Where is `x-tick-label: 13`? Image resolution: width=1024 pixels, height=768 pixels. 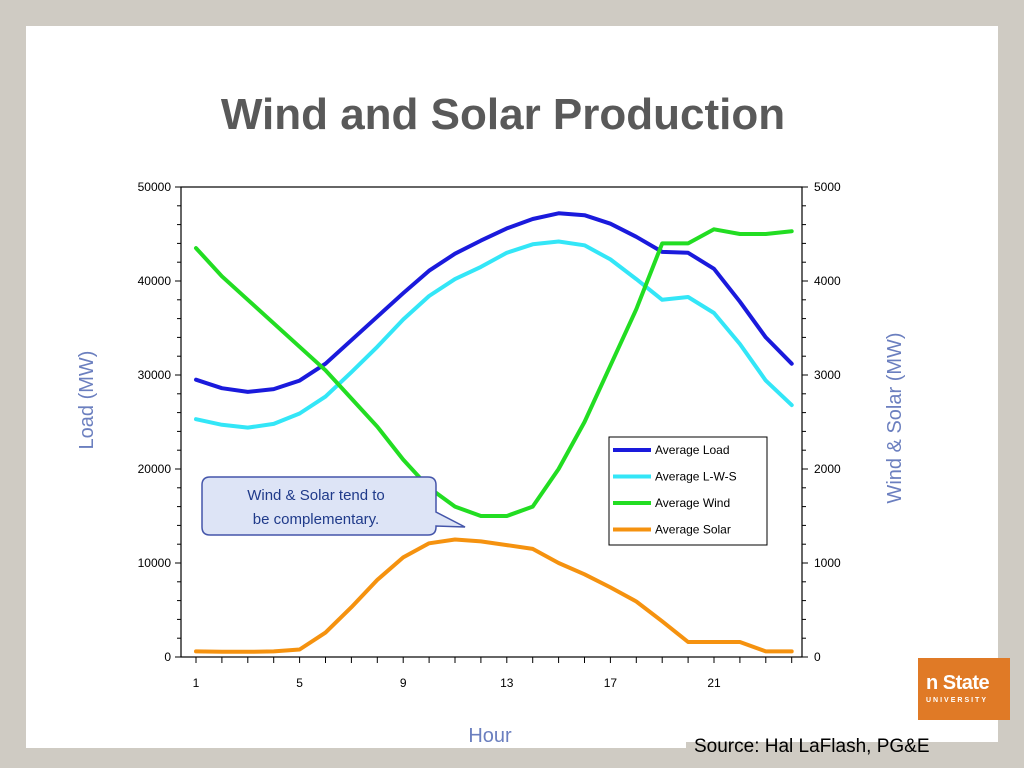
x-tick-label: 13 is located at coordinates (507, 683).